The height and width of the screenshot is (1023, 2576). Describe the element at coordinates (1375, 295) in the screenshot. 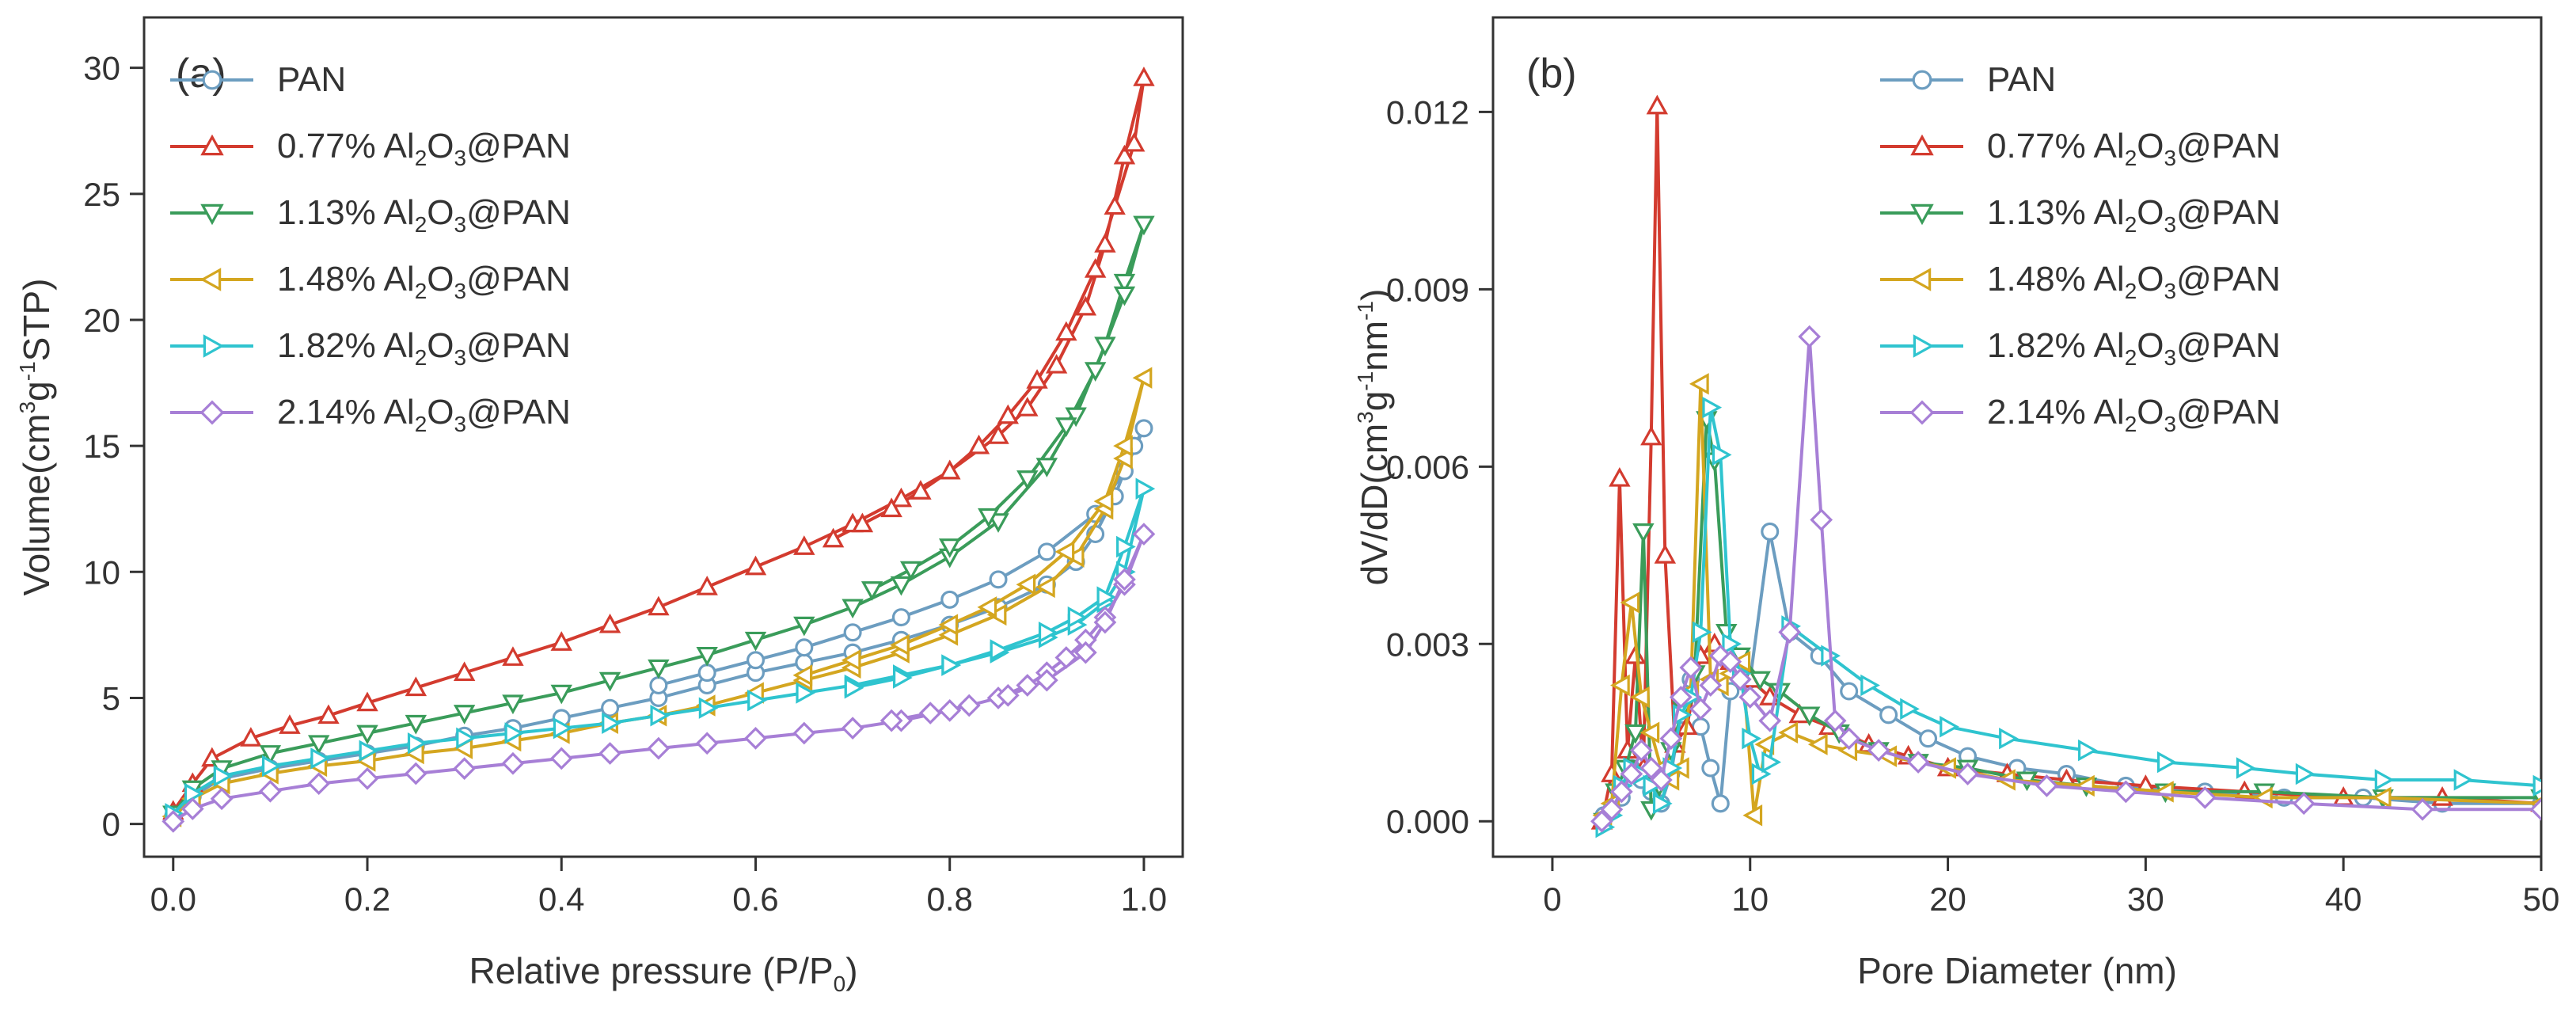

I see `y-label-tail: )` at that location.